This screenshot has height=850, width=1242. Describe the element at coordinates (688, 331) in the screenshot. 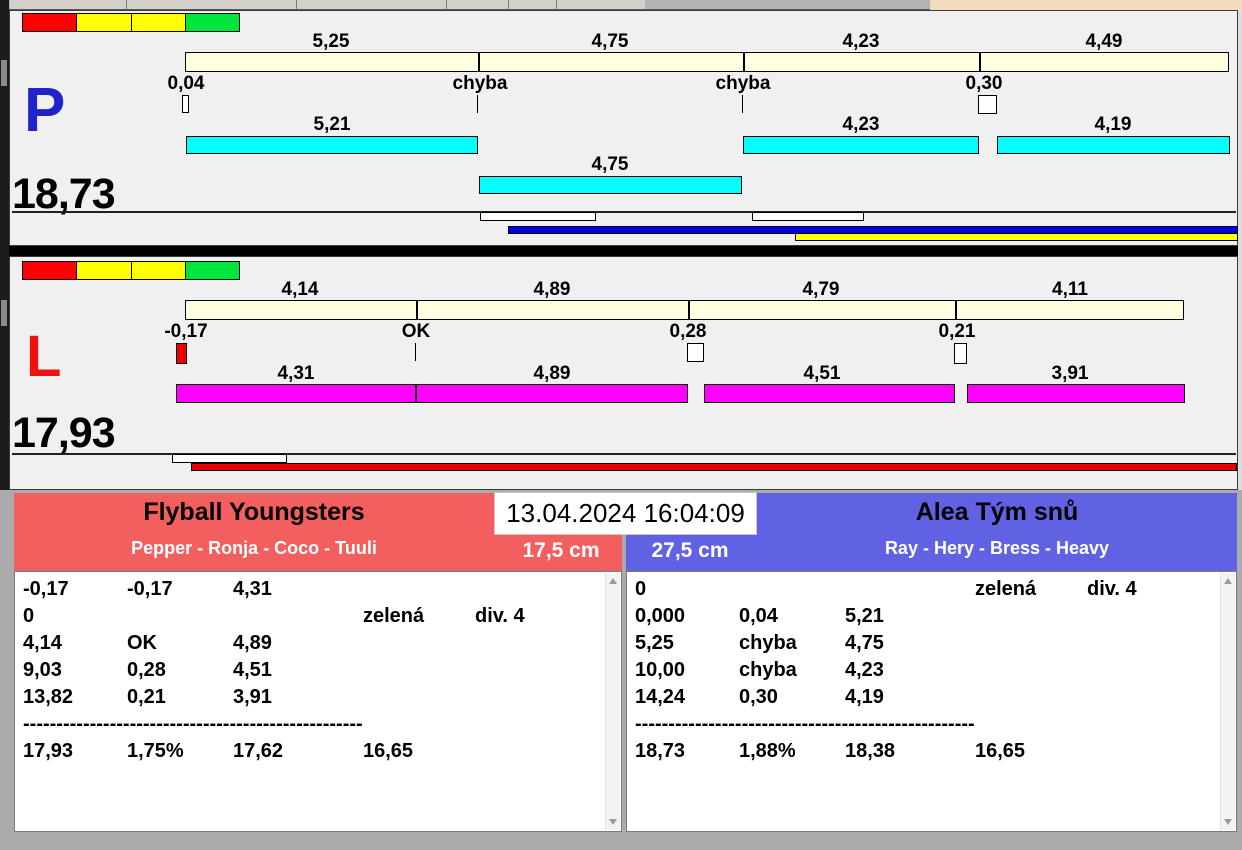

I see `cross-time-label: 0,28` at that location.